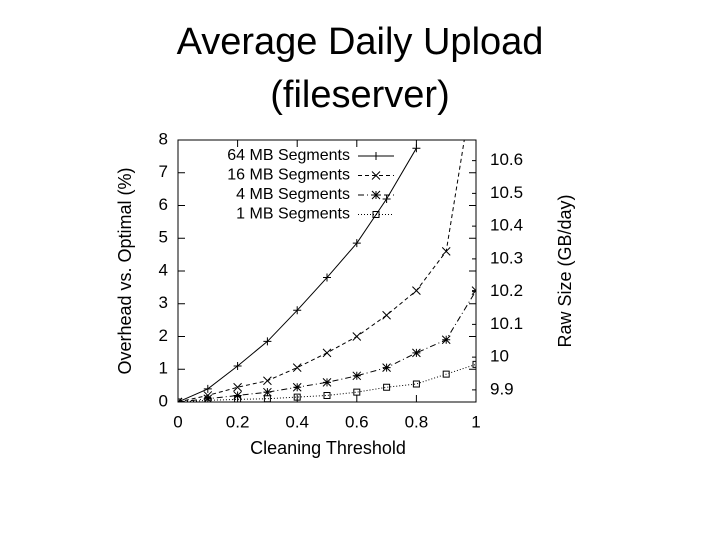 The image size is (720, 540). I want to click on legend-label: 1 MB Segments, so click(293, 214).